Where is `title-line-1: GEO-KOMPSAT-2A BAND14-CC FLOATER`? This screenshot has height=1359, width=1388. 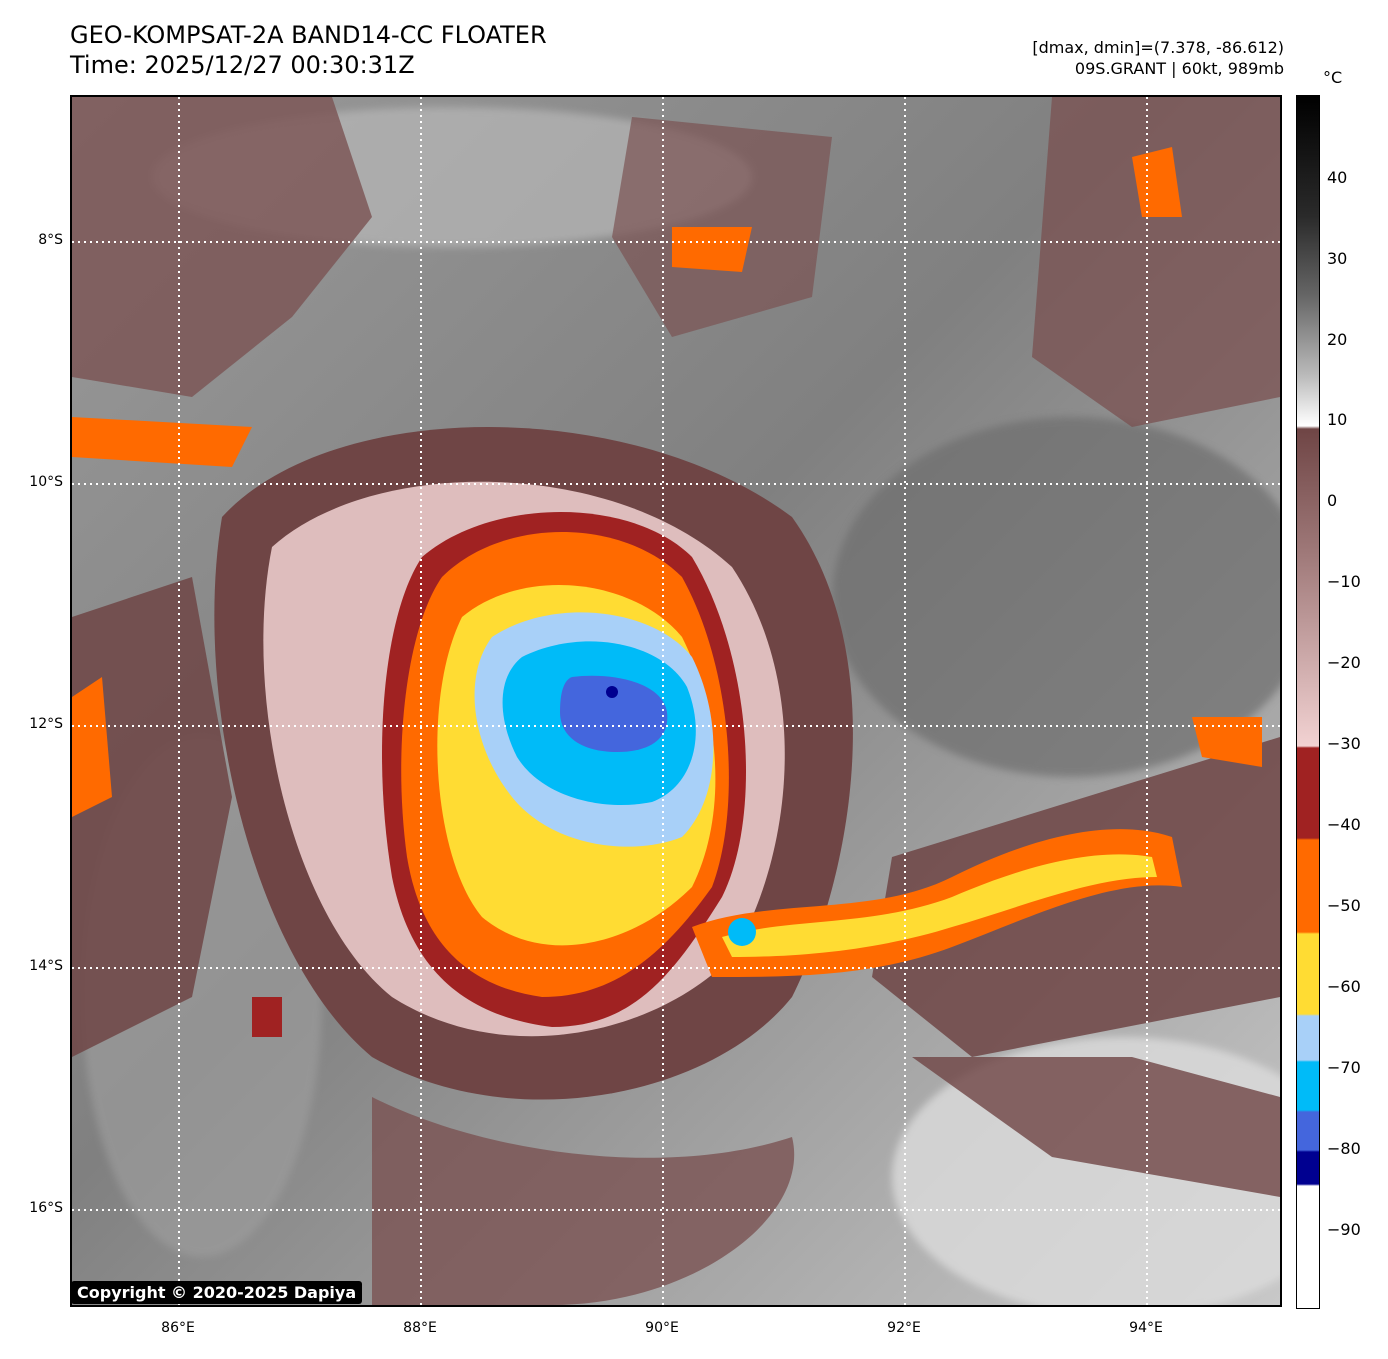
title-line-1: GEO-KOMPSAT-2A BAND14-CC FLOATER is located at coordinates (308, 35).